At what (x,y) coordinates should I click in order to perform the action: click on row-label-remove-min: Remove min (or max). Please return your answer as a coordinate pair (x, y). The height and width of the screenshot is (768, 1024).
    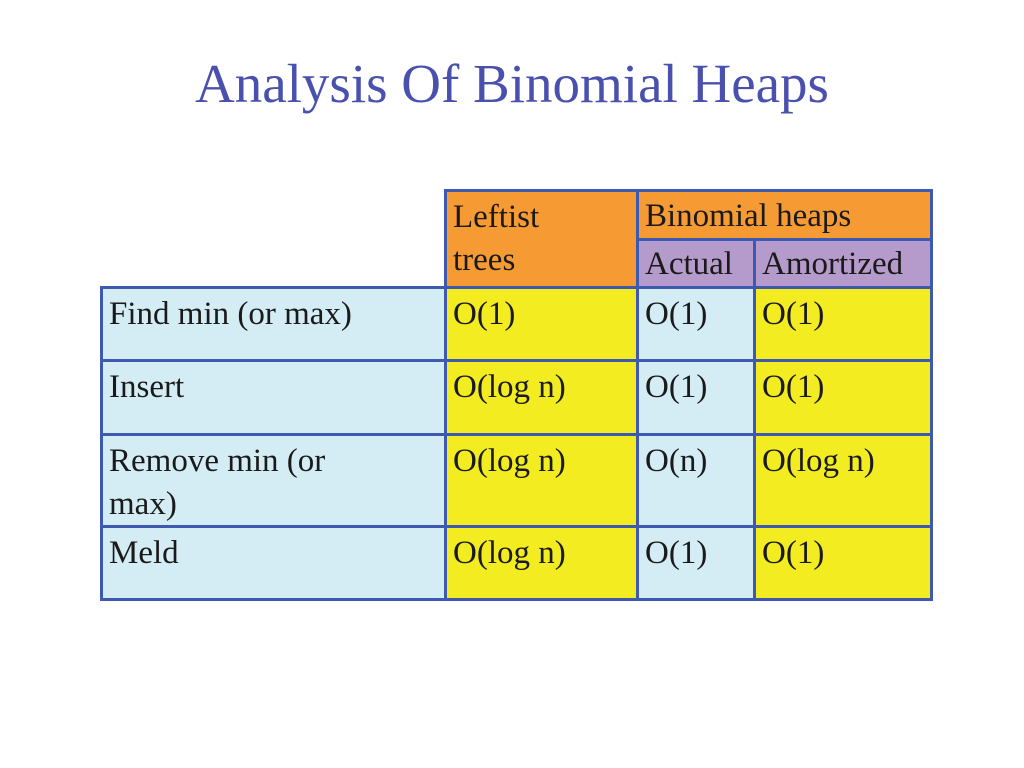
    Looking at the image, I should click on (273, 480).